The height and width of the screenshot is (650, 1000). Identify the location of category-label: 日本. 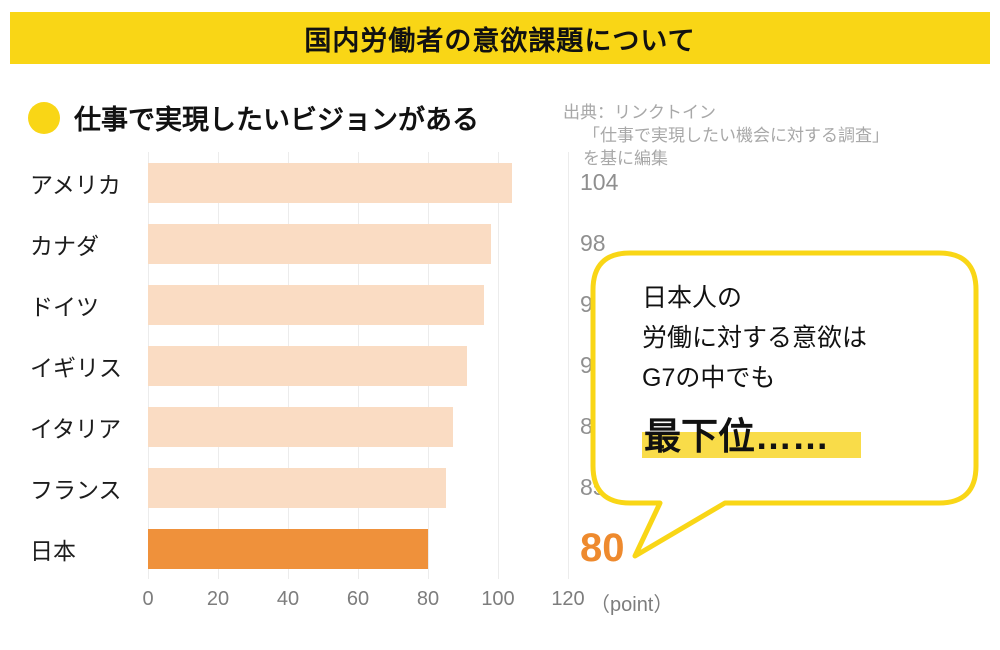
(53, 550).